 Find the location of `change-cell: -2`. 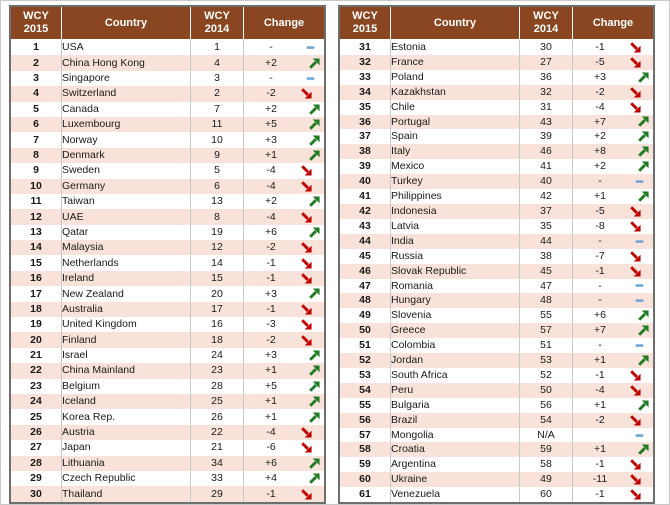

change-cell: -2 is located at coordinates (284, 248).